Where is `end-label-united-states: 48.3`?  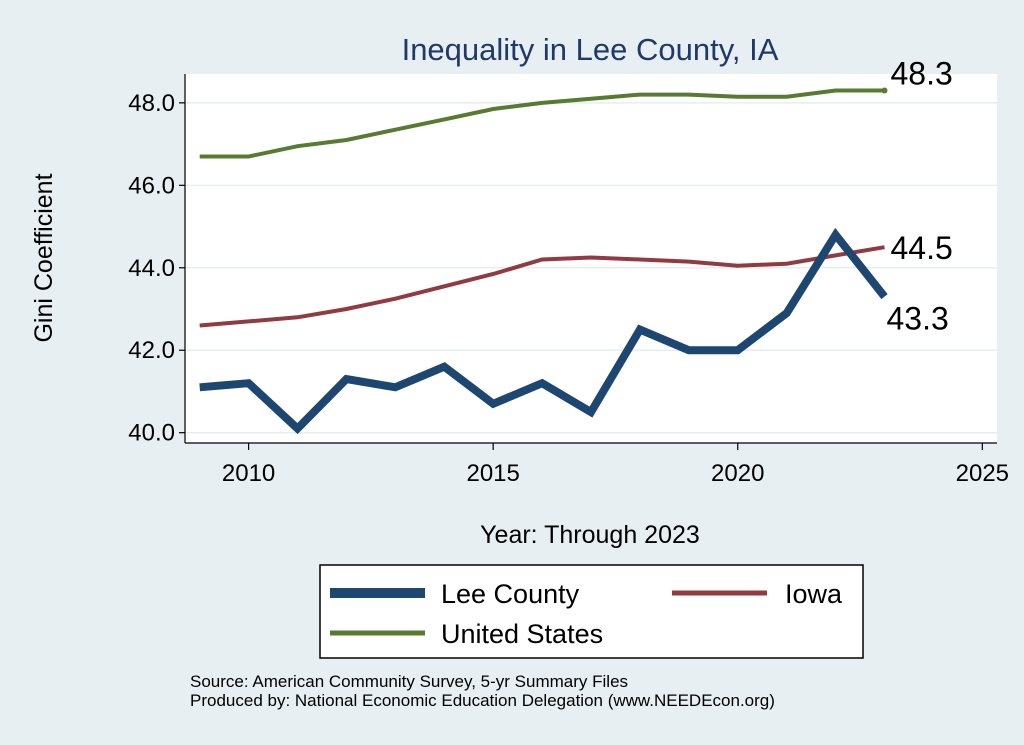
end-label-united-states: 48.3 is located at coordinates (921, 73).